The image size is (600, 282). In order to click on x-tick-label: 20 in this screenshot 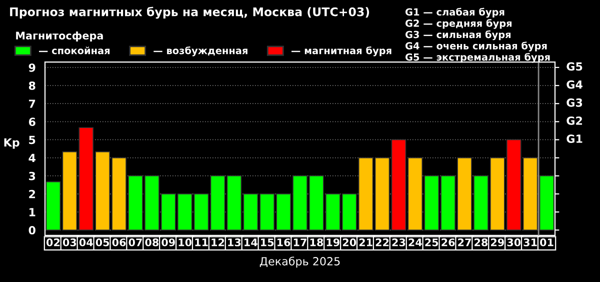, I will do `click(349, 242)`.